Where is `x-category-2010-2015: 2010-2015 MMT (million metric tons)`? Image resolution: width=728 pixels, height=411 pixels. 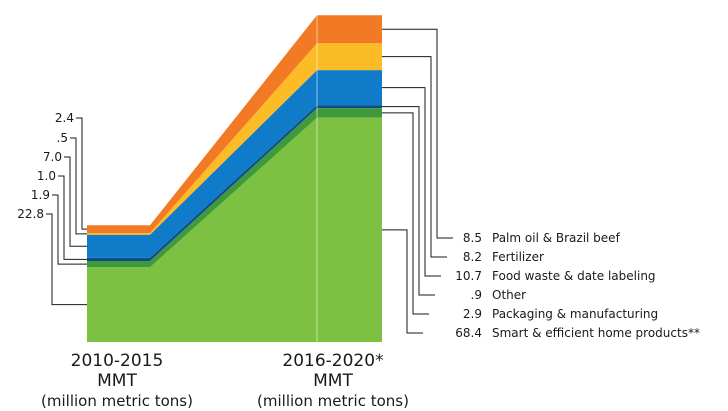 x-category-2010-2015: 2010-2015 MMT (million metric tons) is located at coordinates (117, 380).